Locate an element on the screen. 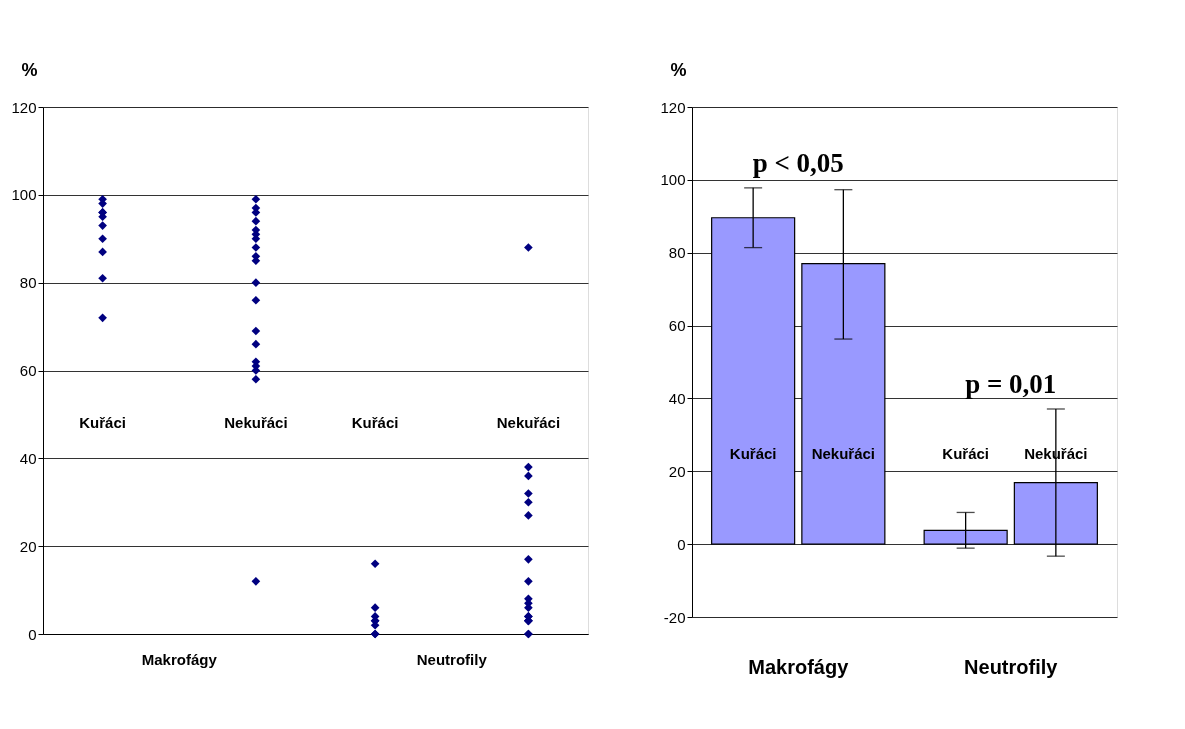  annotation: p < 0,05 is located at coordinates (798, 162).